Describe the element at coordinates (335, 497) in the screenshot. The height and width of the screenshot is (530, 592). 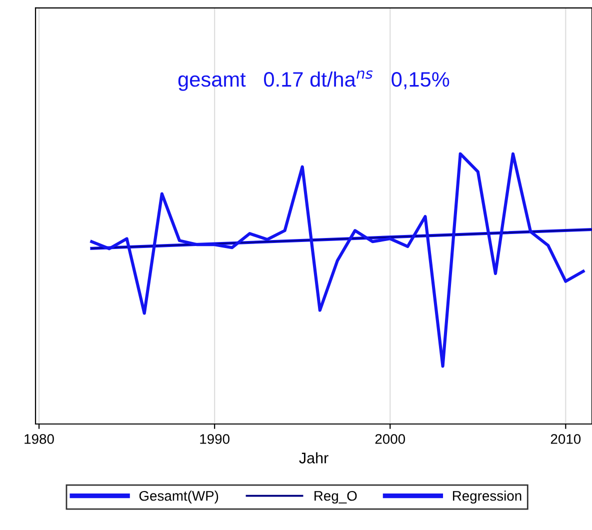
I see `legend-label: Reg_O` at that location.